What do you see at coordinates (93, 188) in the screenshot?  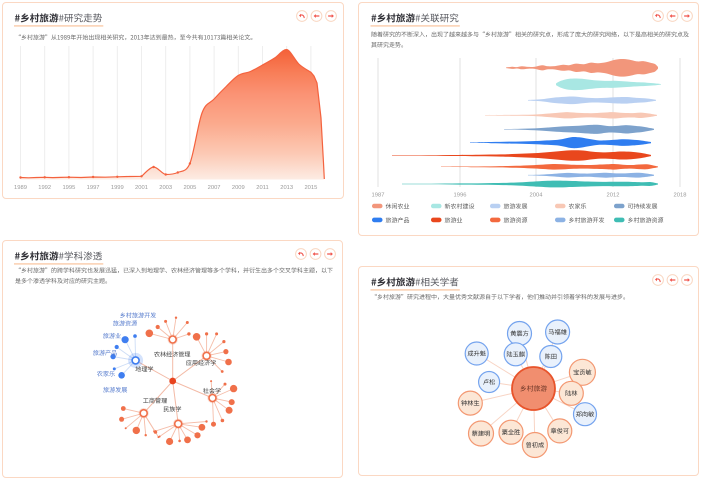 I see `svg-text: 1997` at bounding box center [93, 188].